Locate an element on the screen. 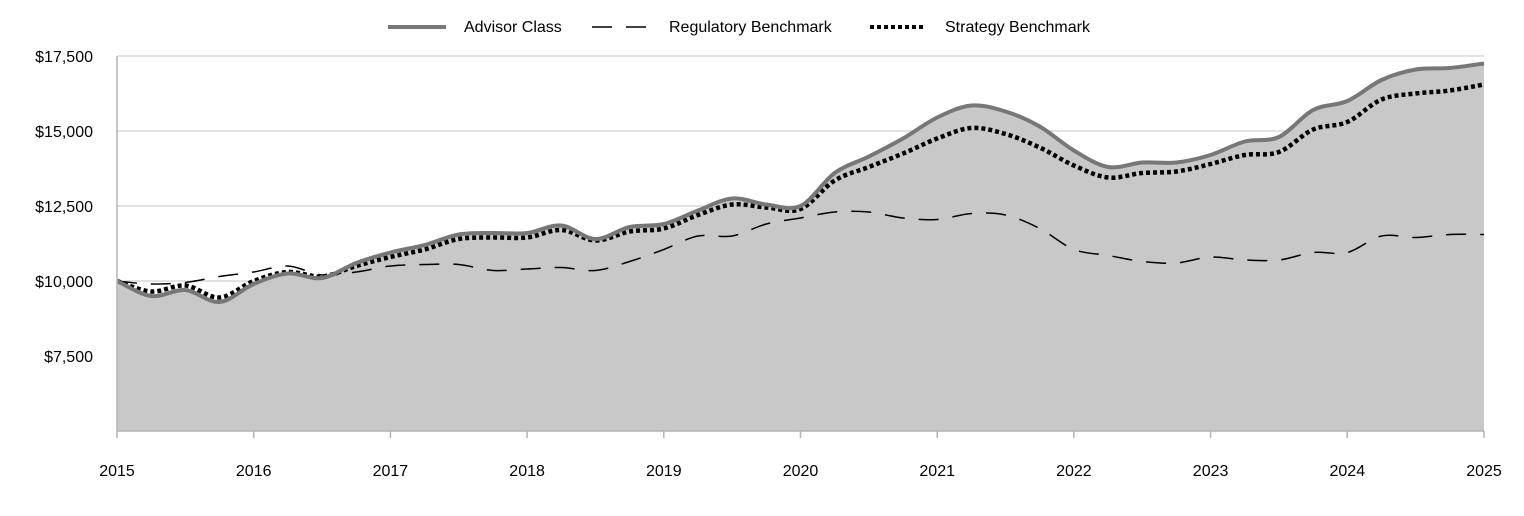  x-tick-label: 2020 is located at coordinates (801, 471).